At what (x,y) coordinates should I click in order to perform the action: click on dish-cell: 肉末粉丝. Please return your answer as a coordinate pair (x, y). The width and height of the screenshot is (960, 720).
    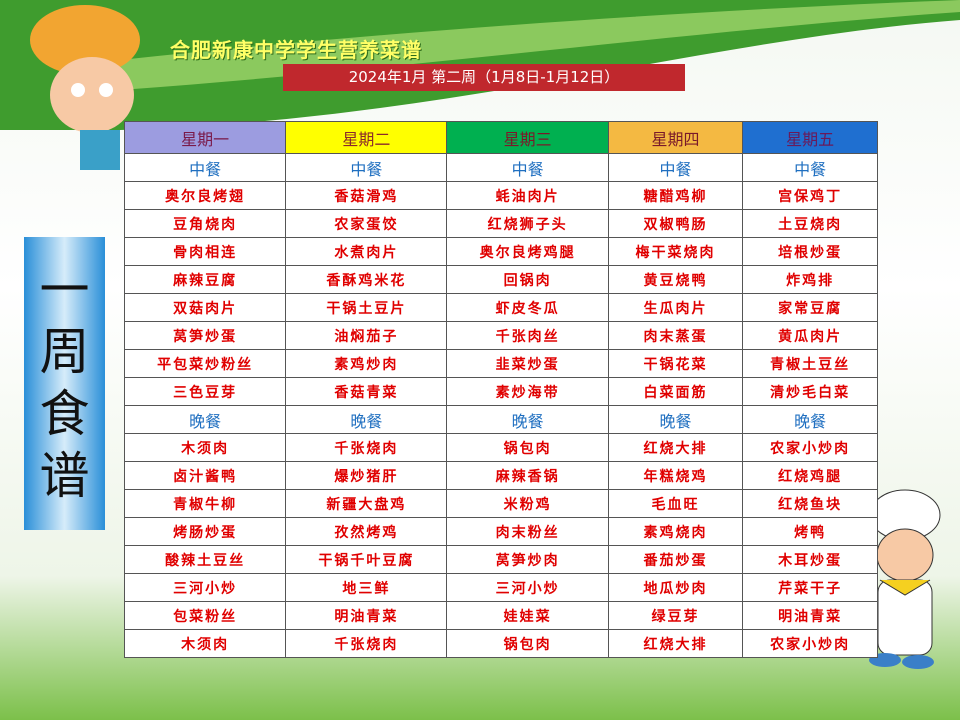
    Looking at the image, I should click on (527, 531).